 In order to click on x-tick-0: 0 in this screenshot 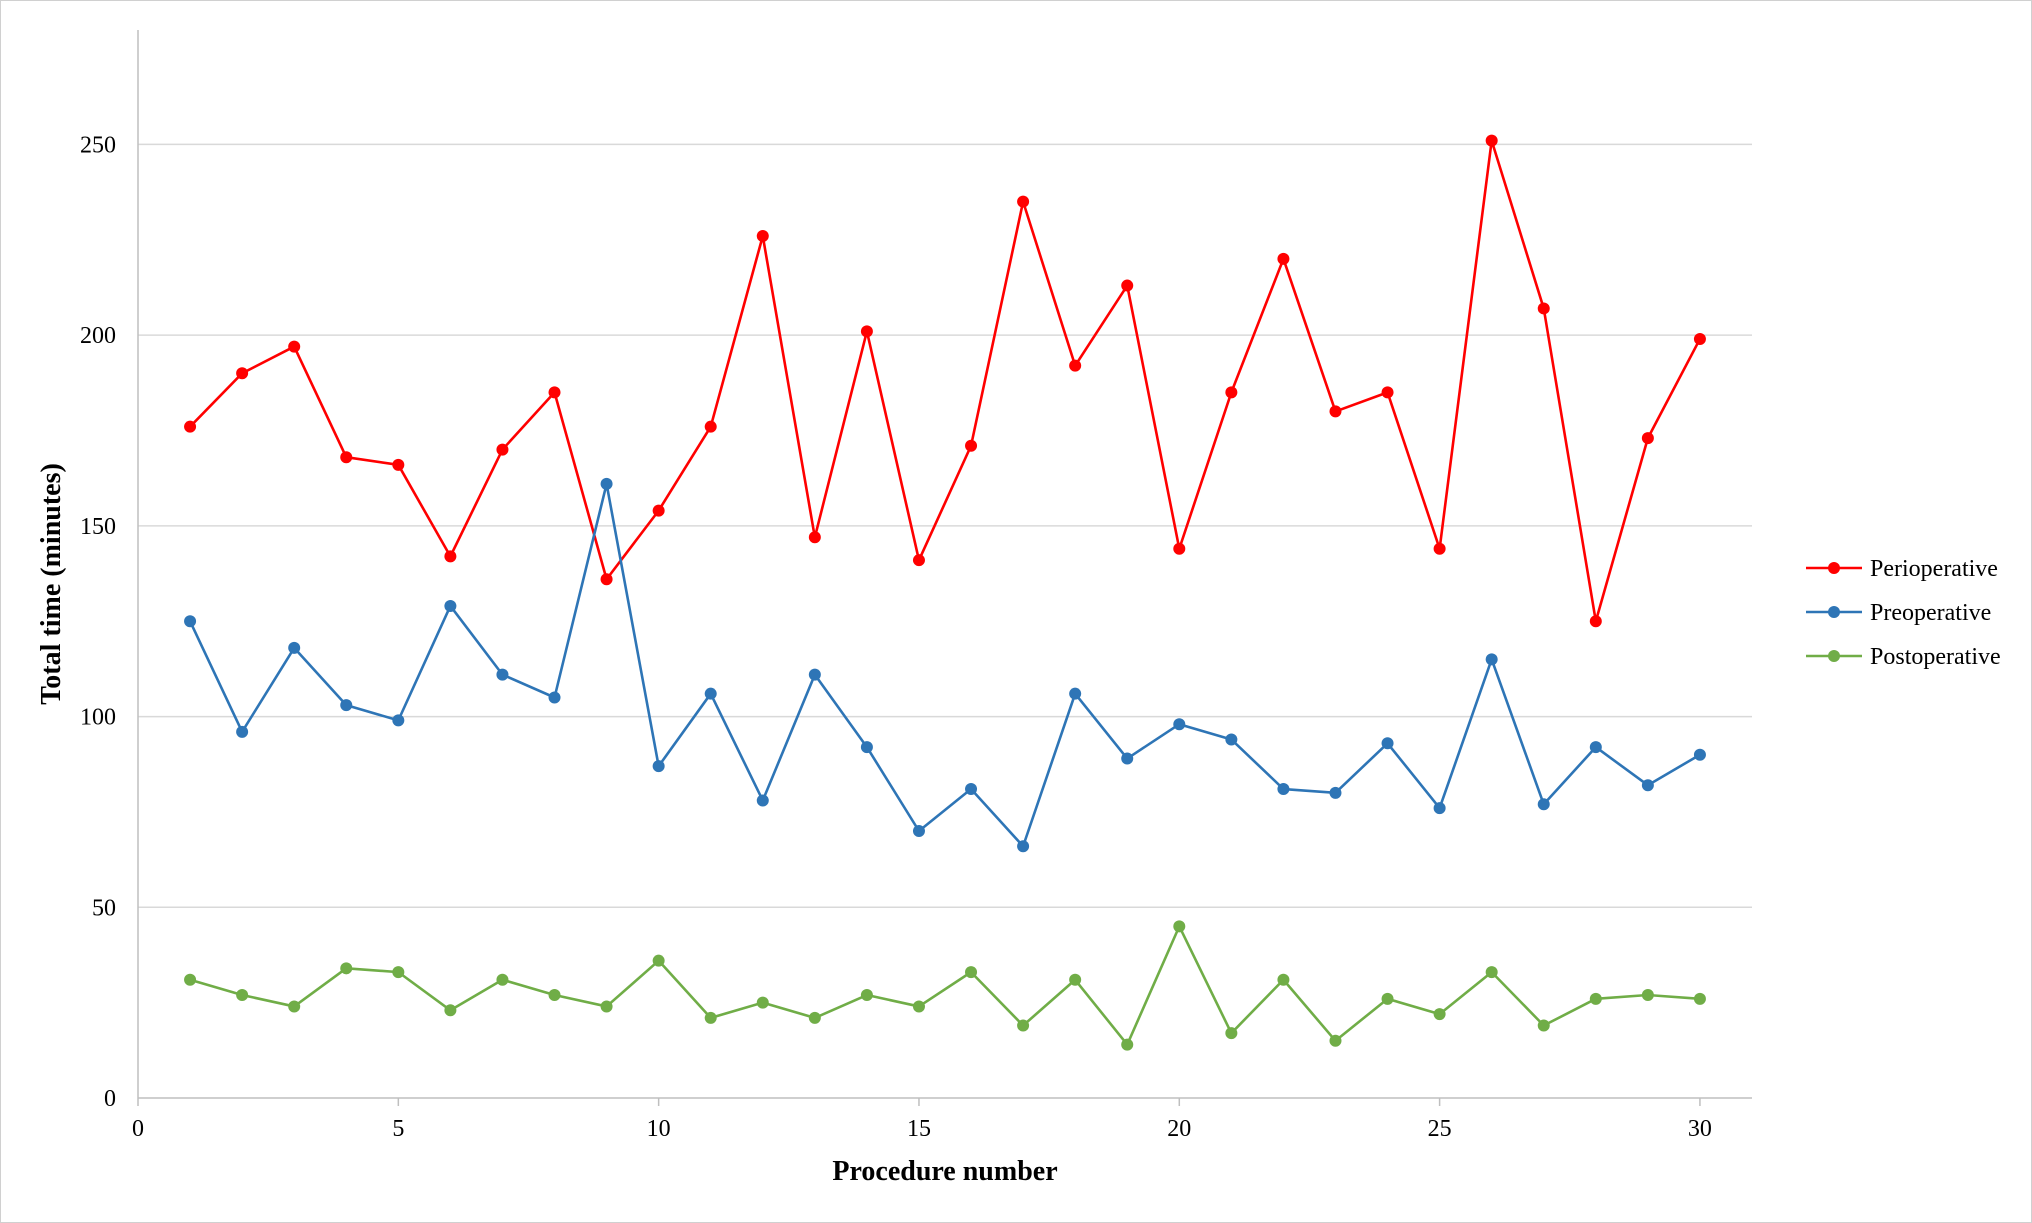, I will do `click(138, 1129)`.